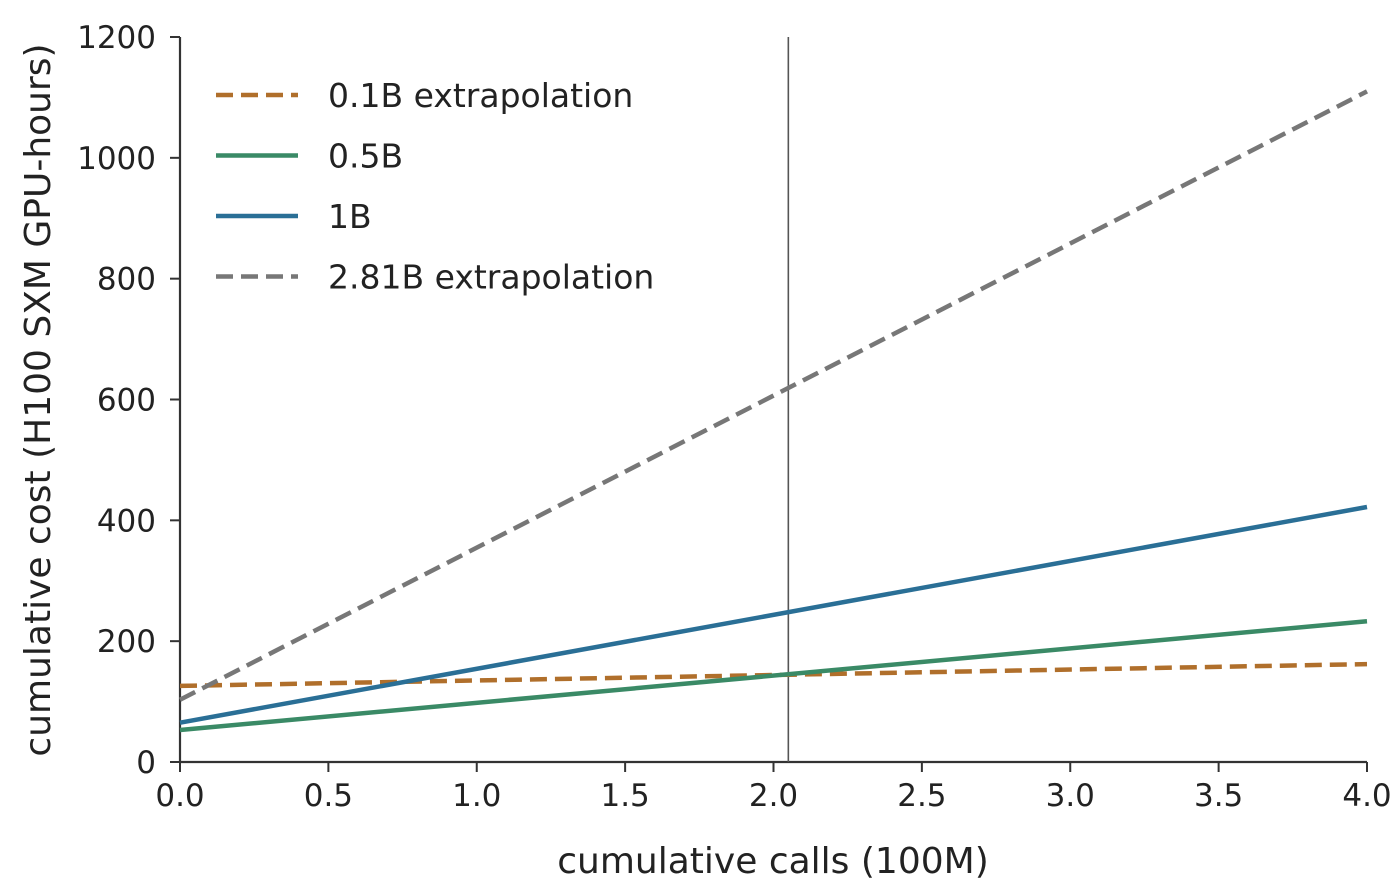 This screenshot has height=893, width=1400. I want to click on legend-item: 0.5B, so click(309, 156).